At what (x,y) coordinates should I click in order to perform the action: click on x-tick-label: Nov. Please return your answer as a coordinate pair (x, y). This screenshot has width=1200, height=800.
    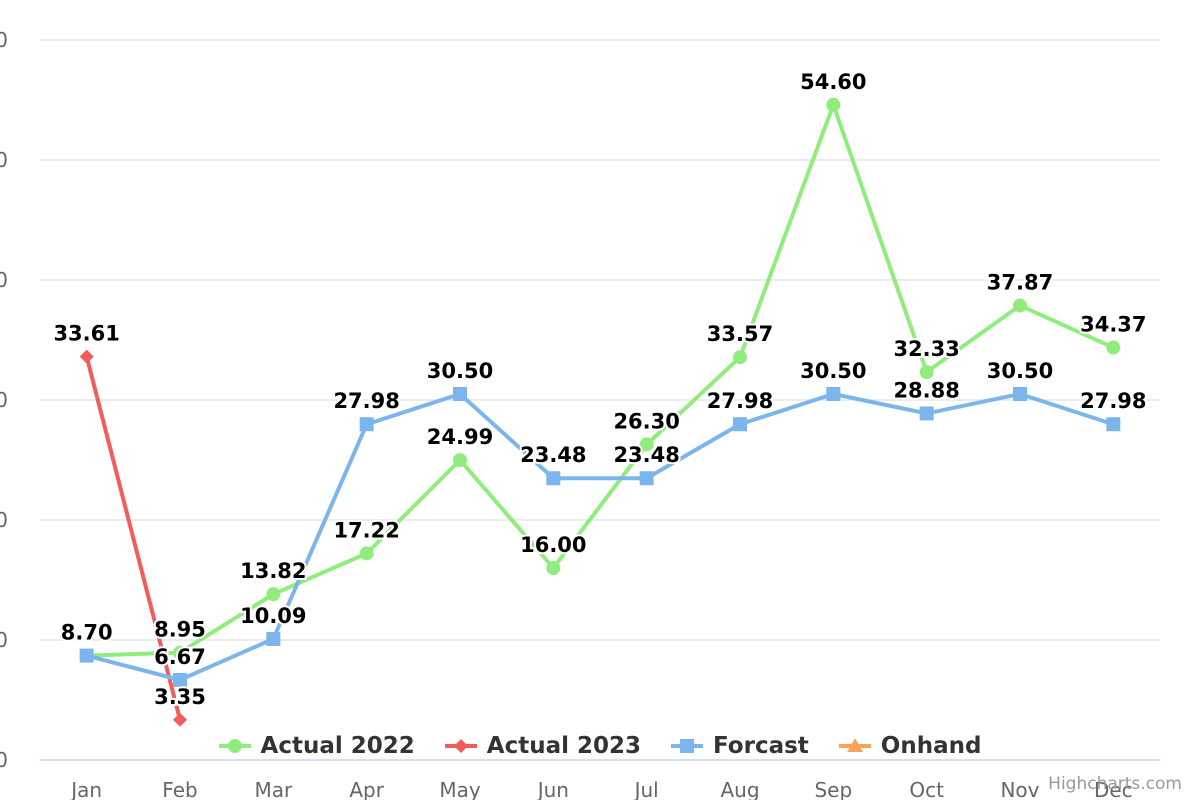
    Looking at the image, I should click on (1019, 789).